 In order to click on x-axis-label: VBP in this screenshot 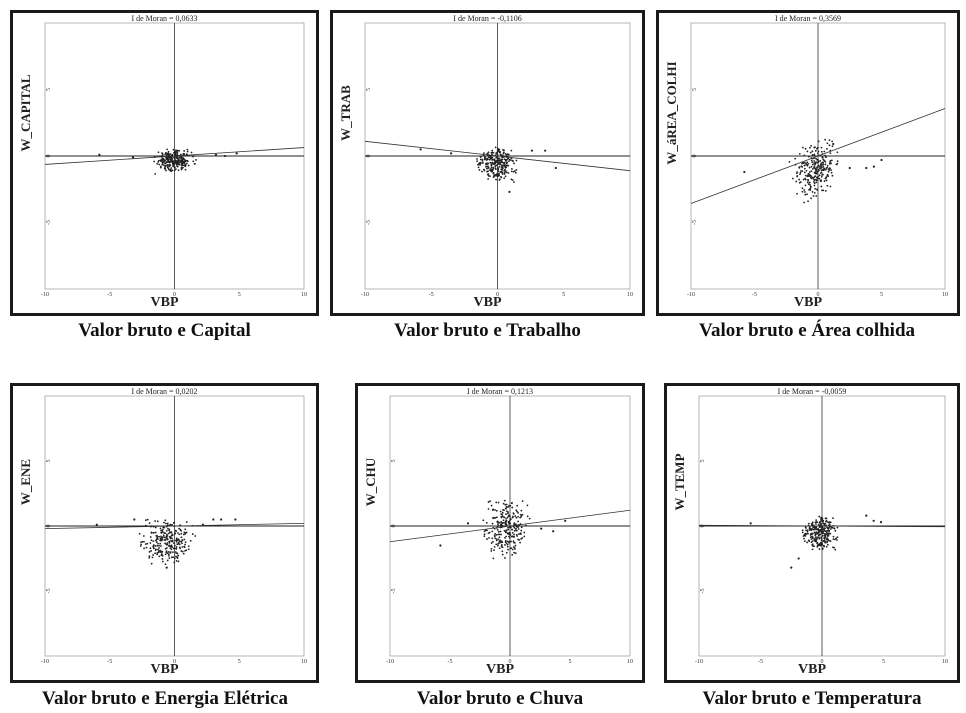, I will do `click(164, 669)`.